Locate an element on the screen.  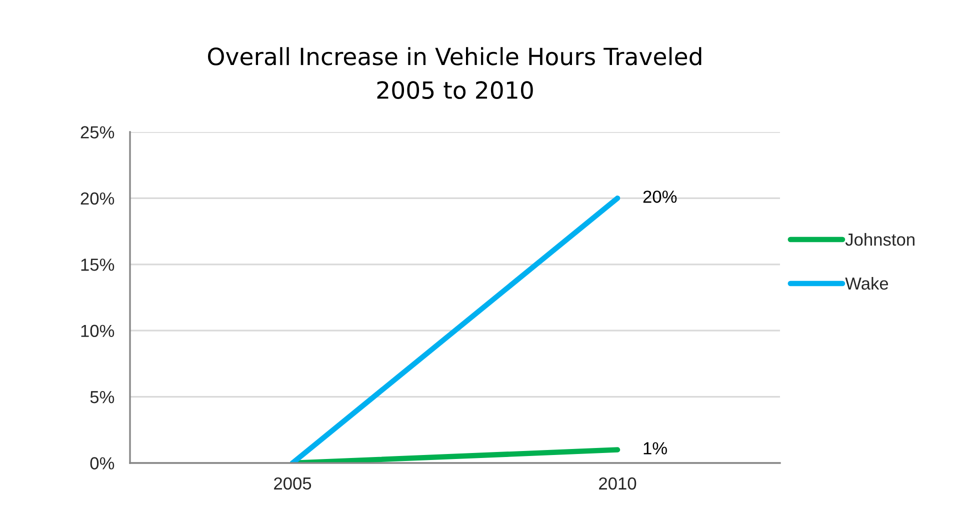
x-tick-label: 2005 is located at coordinates (293, 483).